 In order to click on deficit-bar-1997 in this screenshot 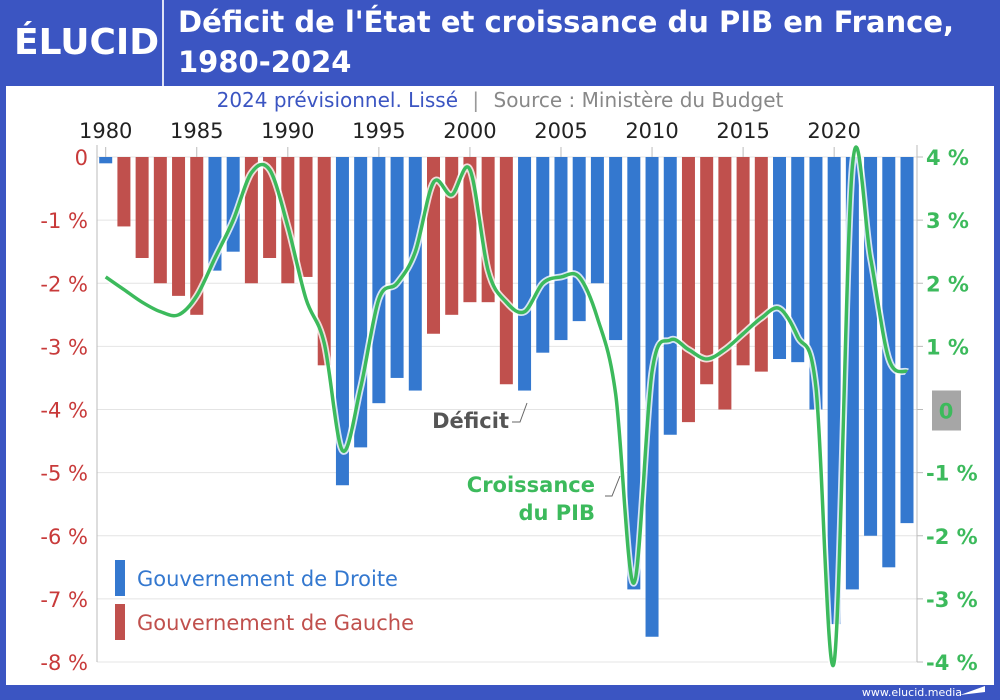, I will do `click(415, 274)`.